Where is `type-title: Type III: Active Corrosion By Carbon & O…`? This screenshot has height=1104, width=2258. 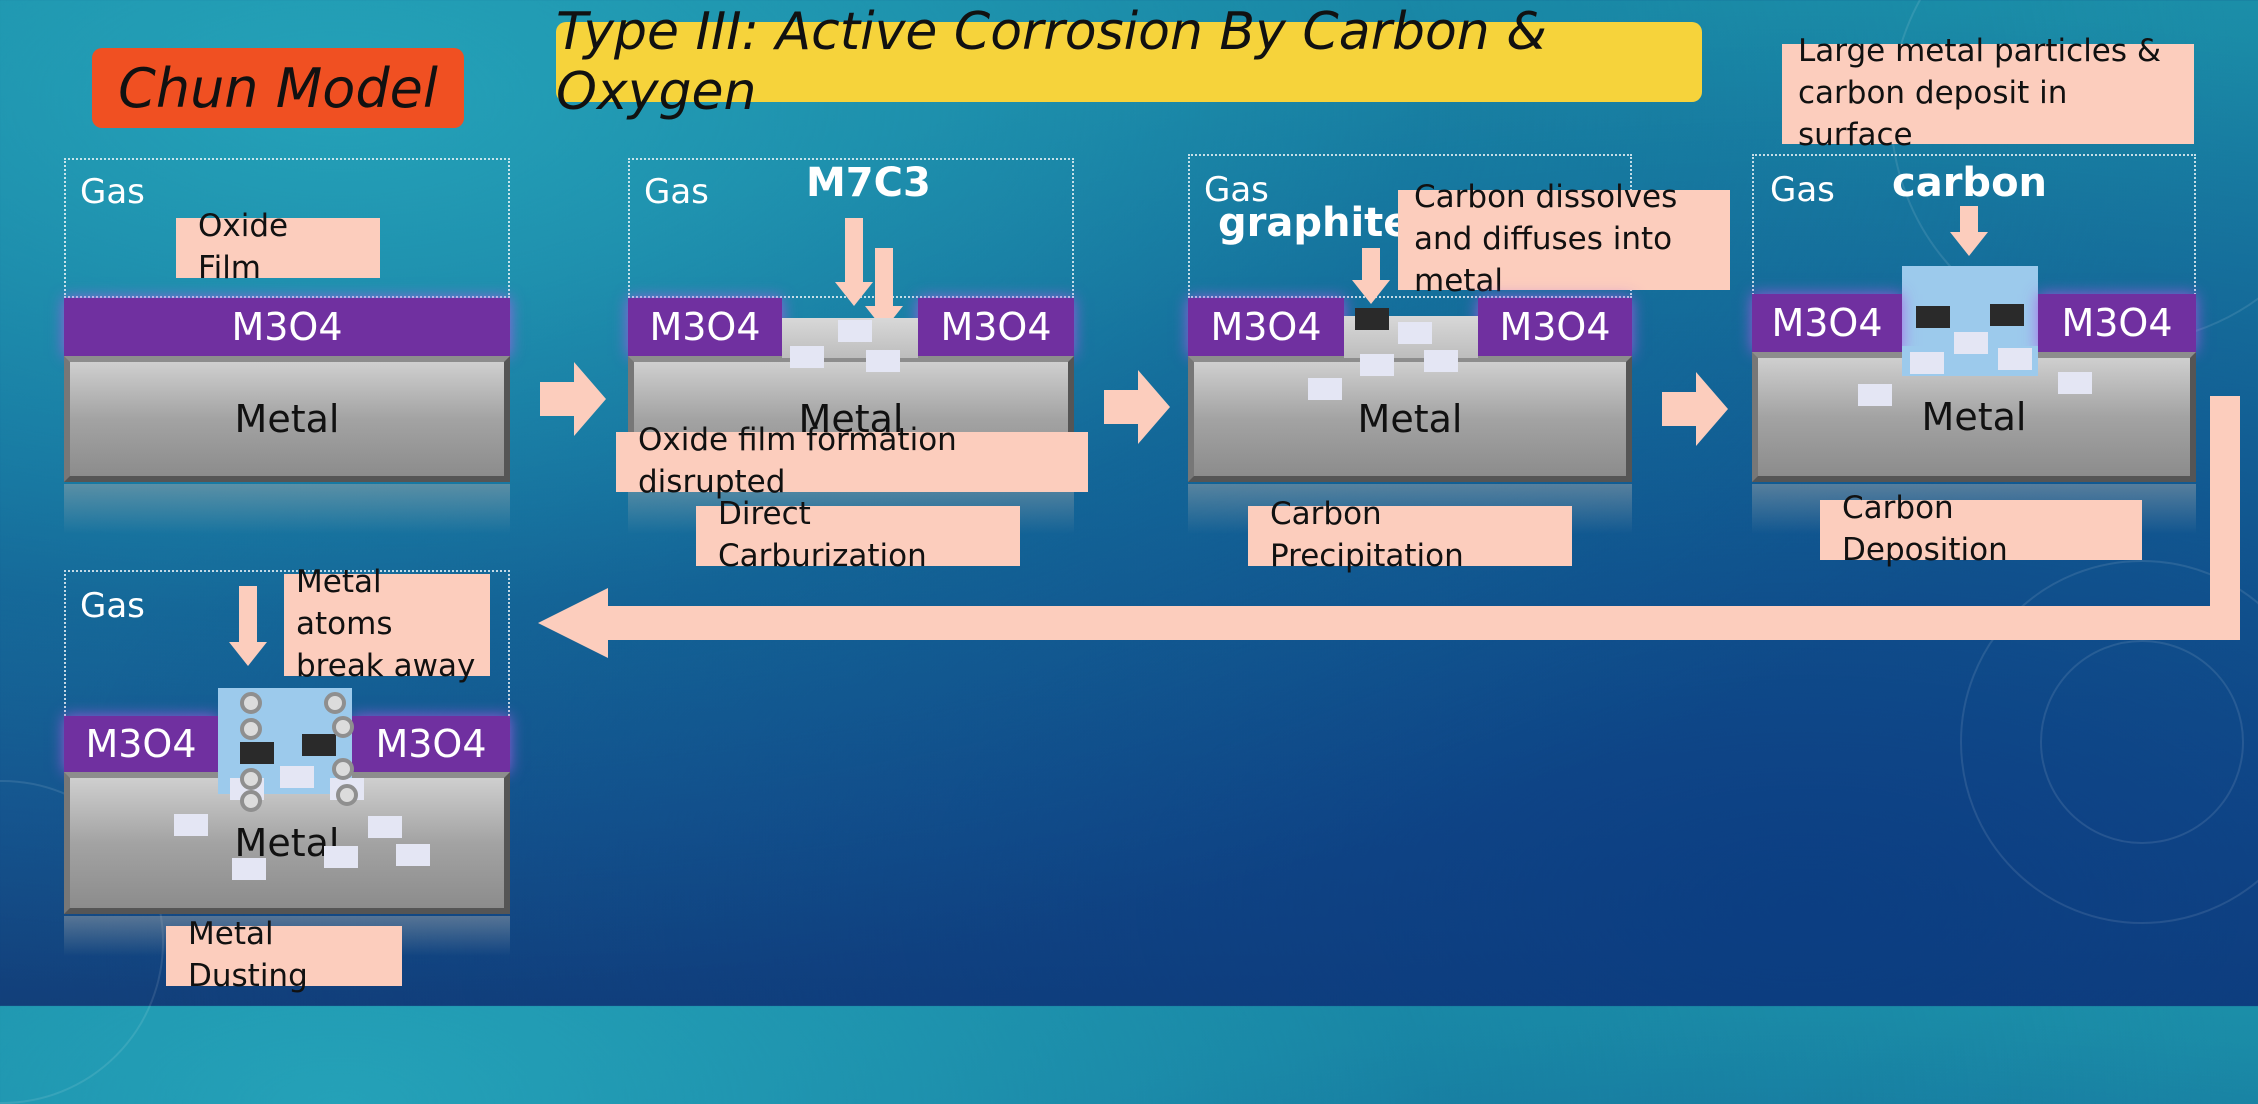
type-title: Type III: Active Corrosion By Carbon & O… is located at coordinates (1129, 62).